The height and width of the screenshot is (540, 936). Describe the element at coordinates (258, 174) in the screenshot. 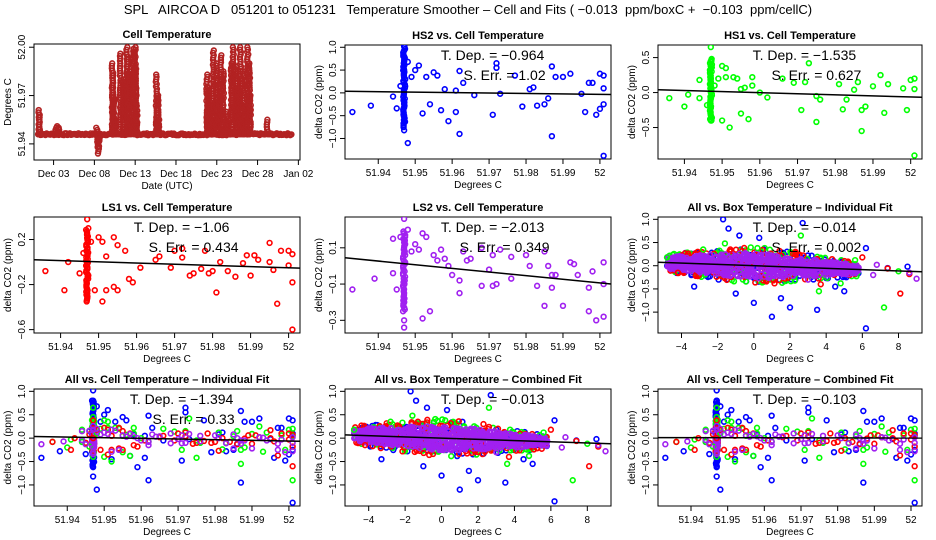

I see `x-tick-label: Dec 28` at that location.